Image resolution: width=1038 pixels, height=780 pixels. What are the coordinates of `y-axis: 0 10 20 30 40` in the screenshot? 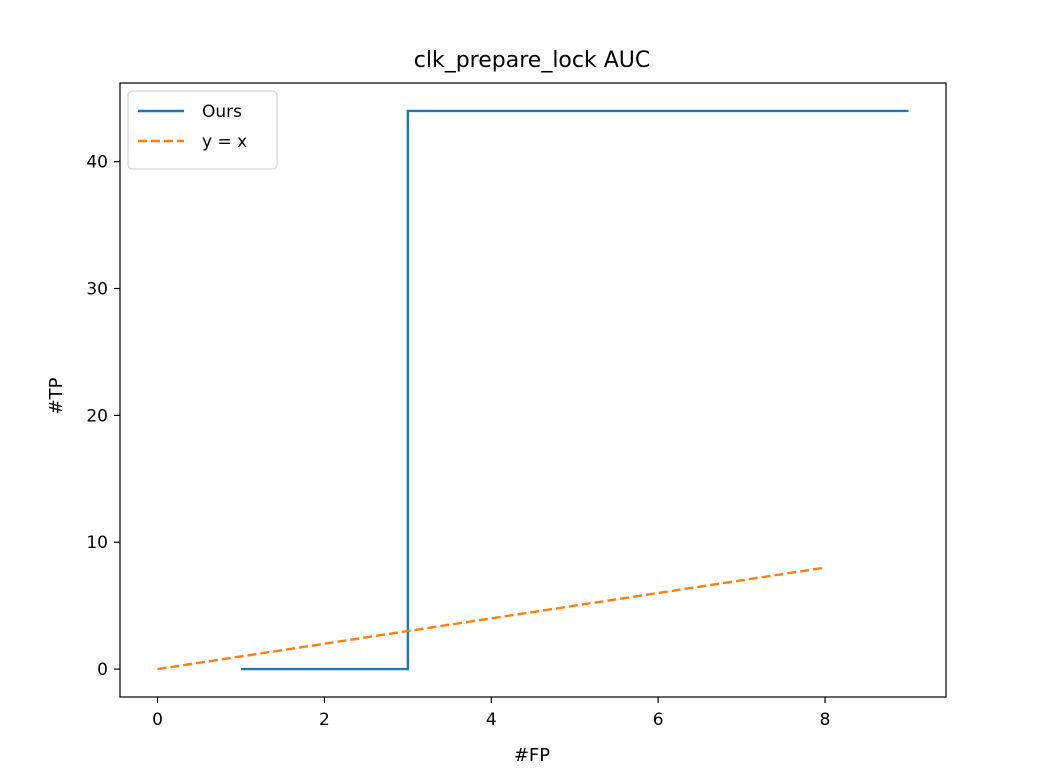 It's located at (103, 416).